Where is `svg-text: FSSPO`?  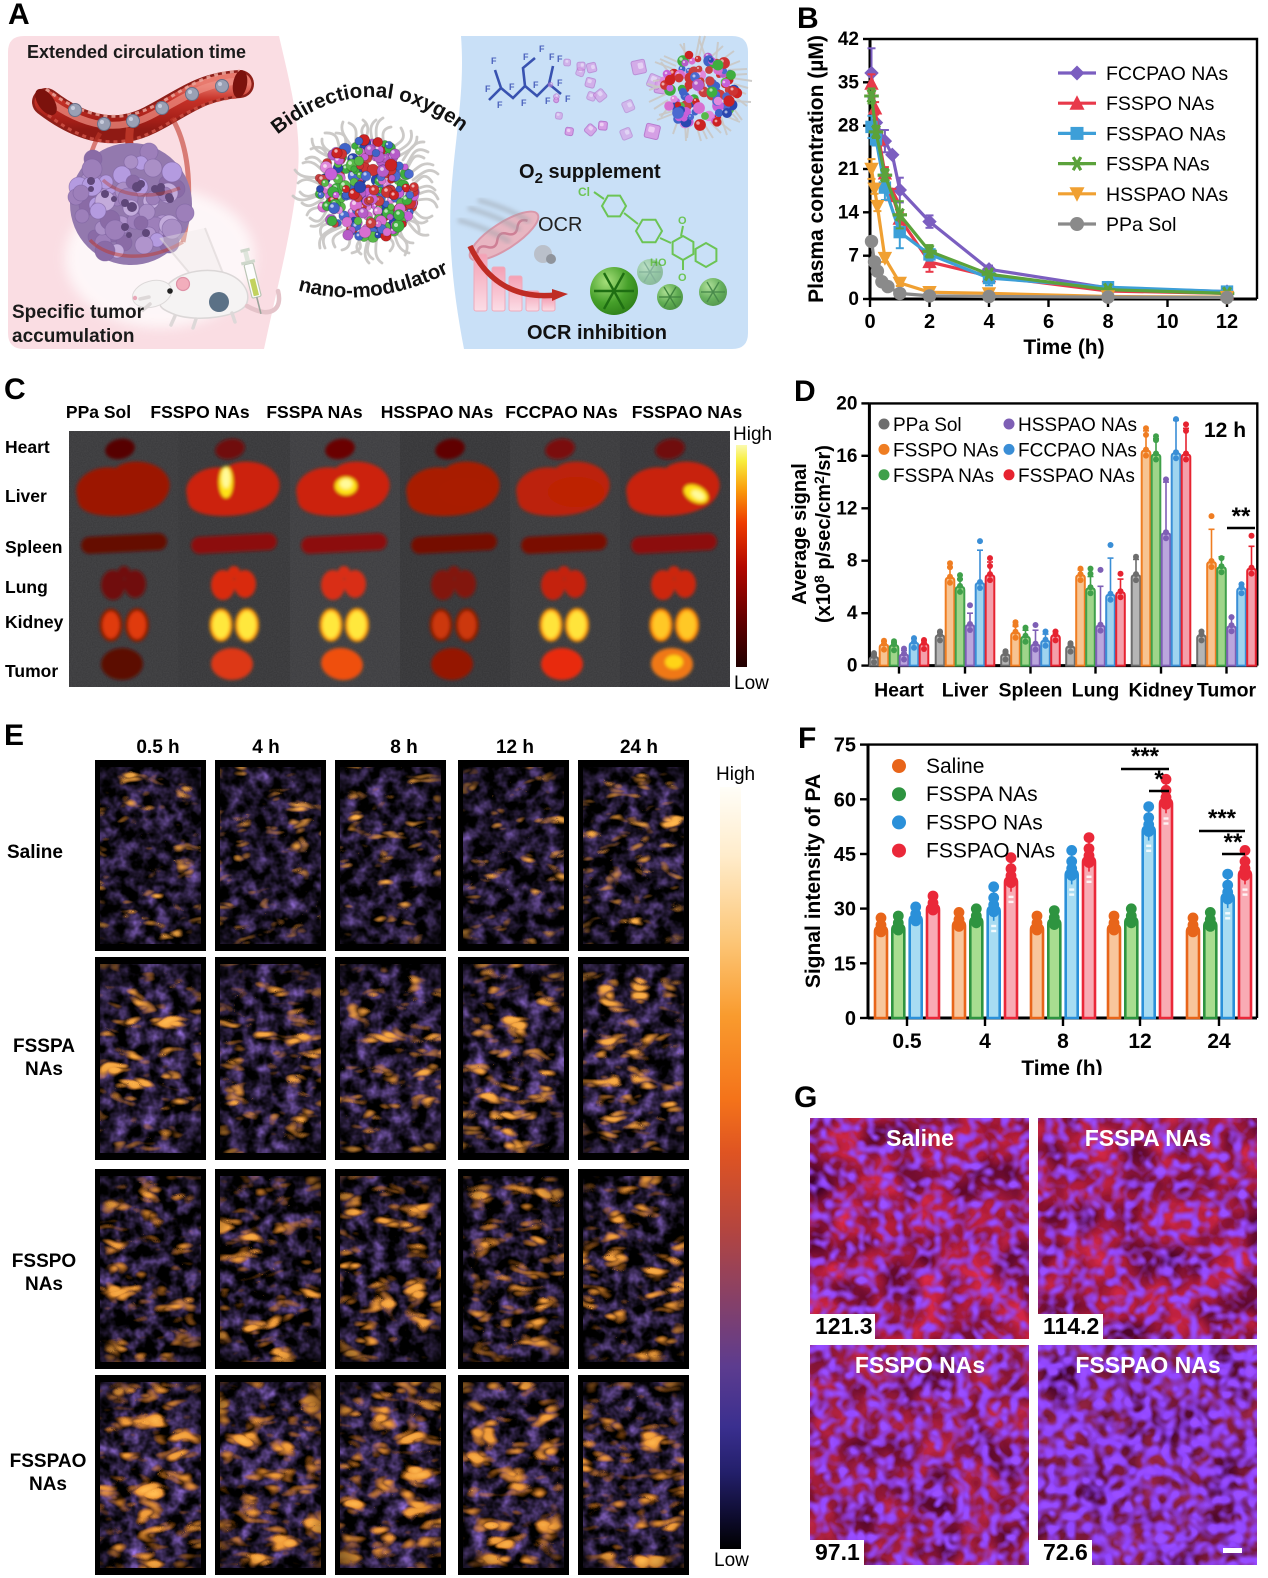
svg-text: FSSPO is located at coordinates (44, 1261).